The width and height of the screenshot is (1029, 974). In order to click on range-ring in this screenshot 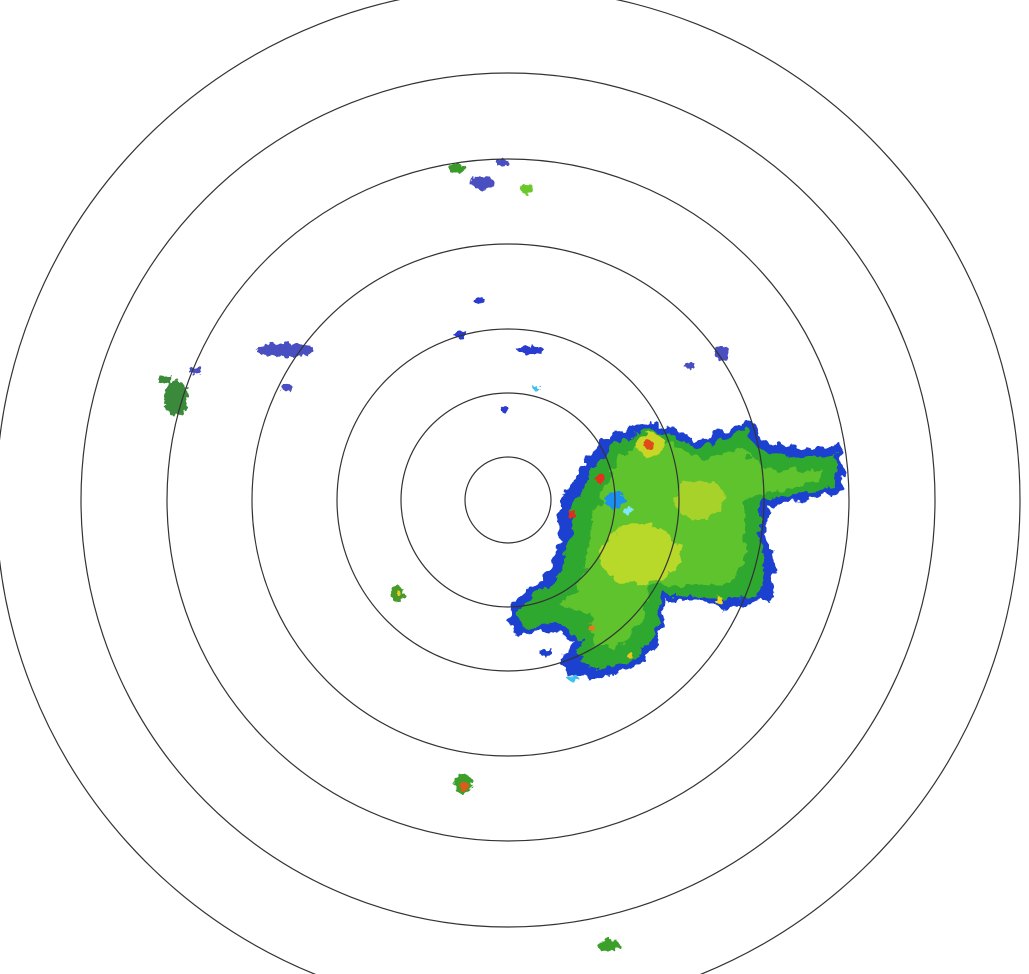, I will do `click(508, 500)`.